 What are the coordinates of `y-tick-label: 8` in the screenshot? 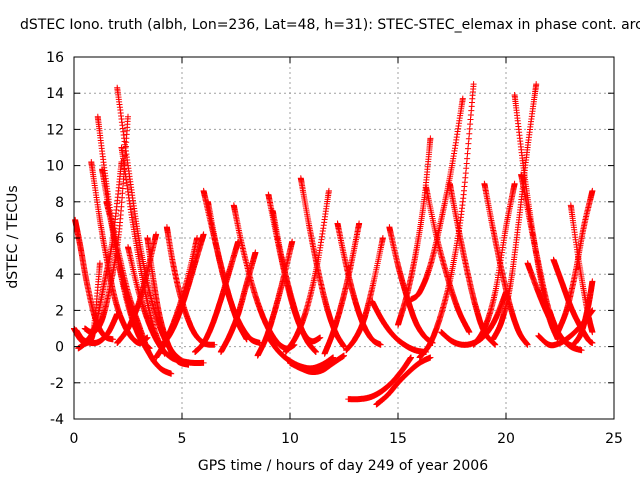 It's located at (59, 203).